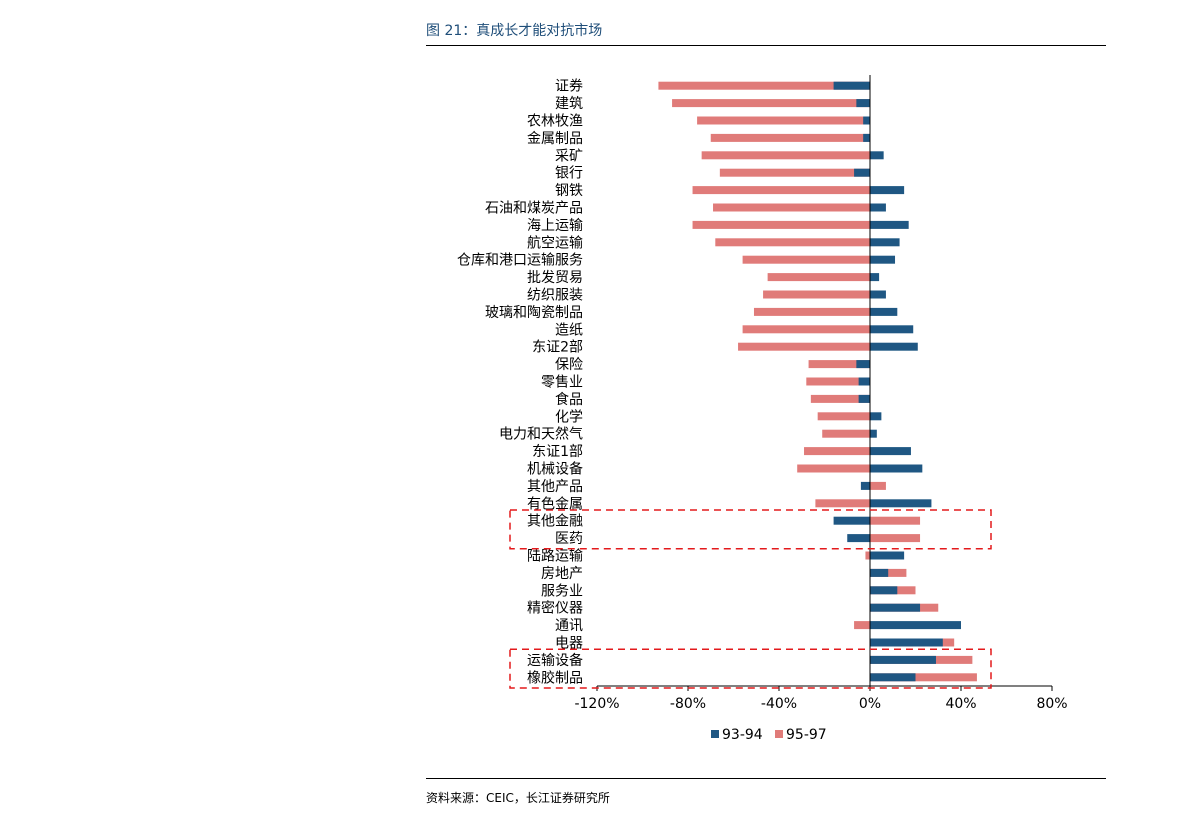 Image resolution: width=1191 pixels, height=823 pixels. What do you see at coordinates (555, 469) in the screenshot?
I see `category-label: 机械设备` at bounding box center [555, 469].